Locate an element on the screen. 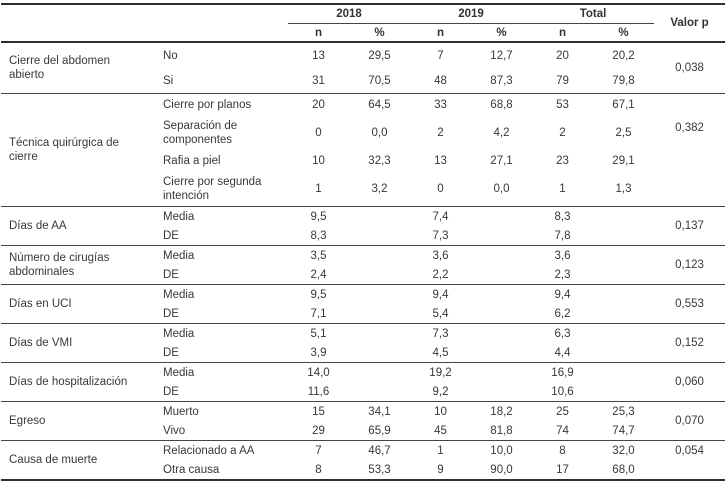 Image resolution: width=725 pixels, height=489 pixels. value-cell: 12,7 is located at coordinates (501, 54).